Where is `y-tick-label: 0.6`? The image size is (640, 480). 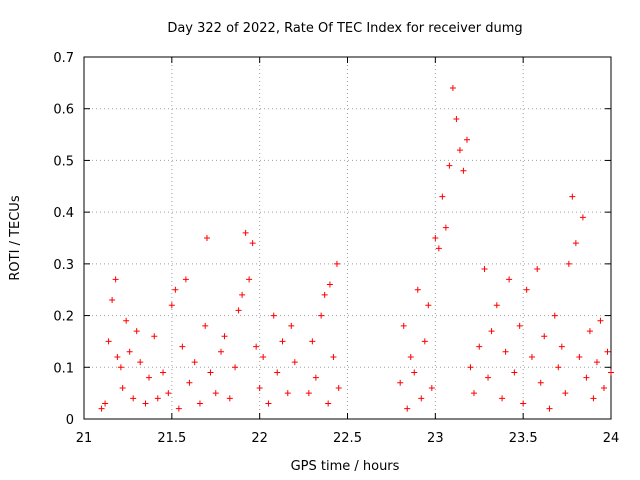
y-tick-label: 0.6 is located at coordinates (63, 110).